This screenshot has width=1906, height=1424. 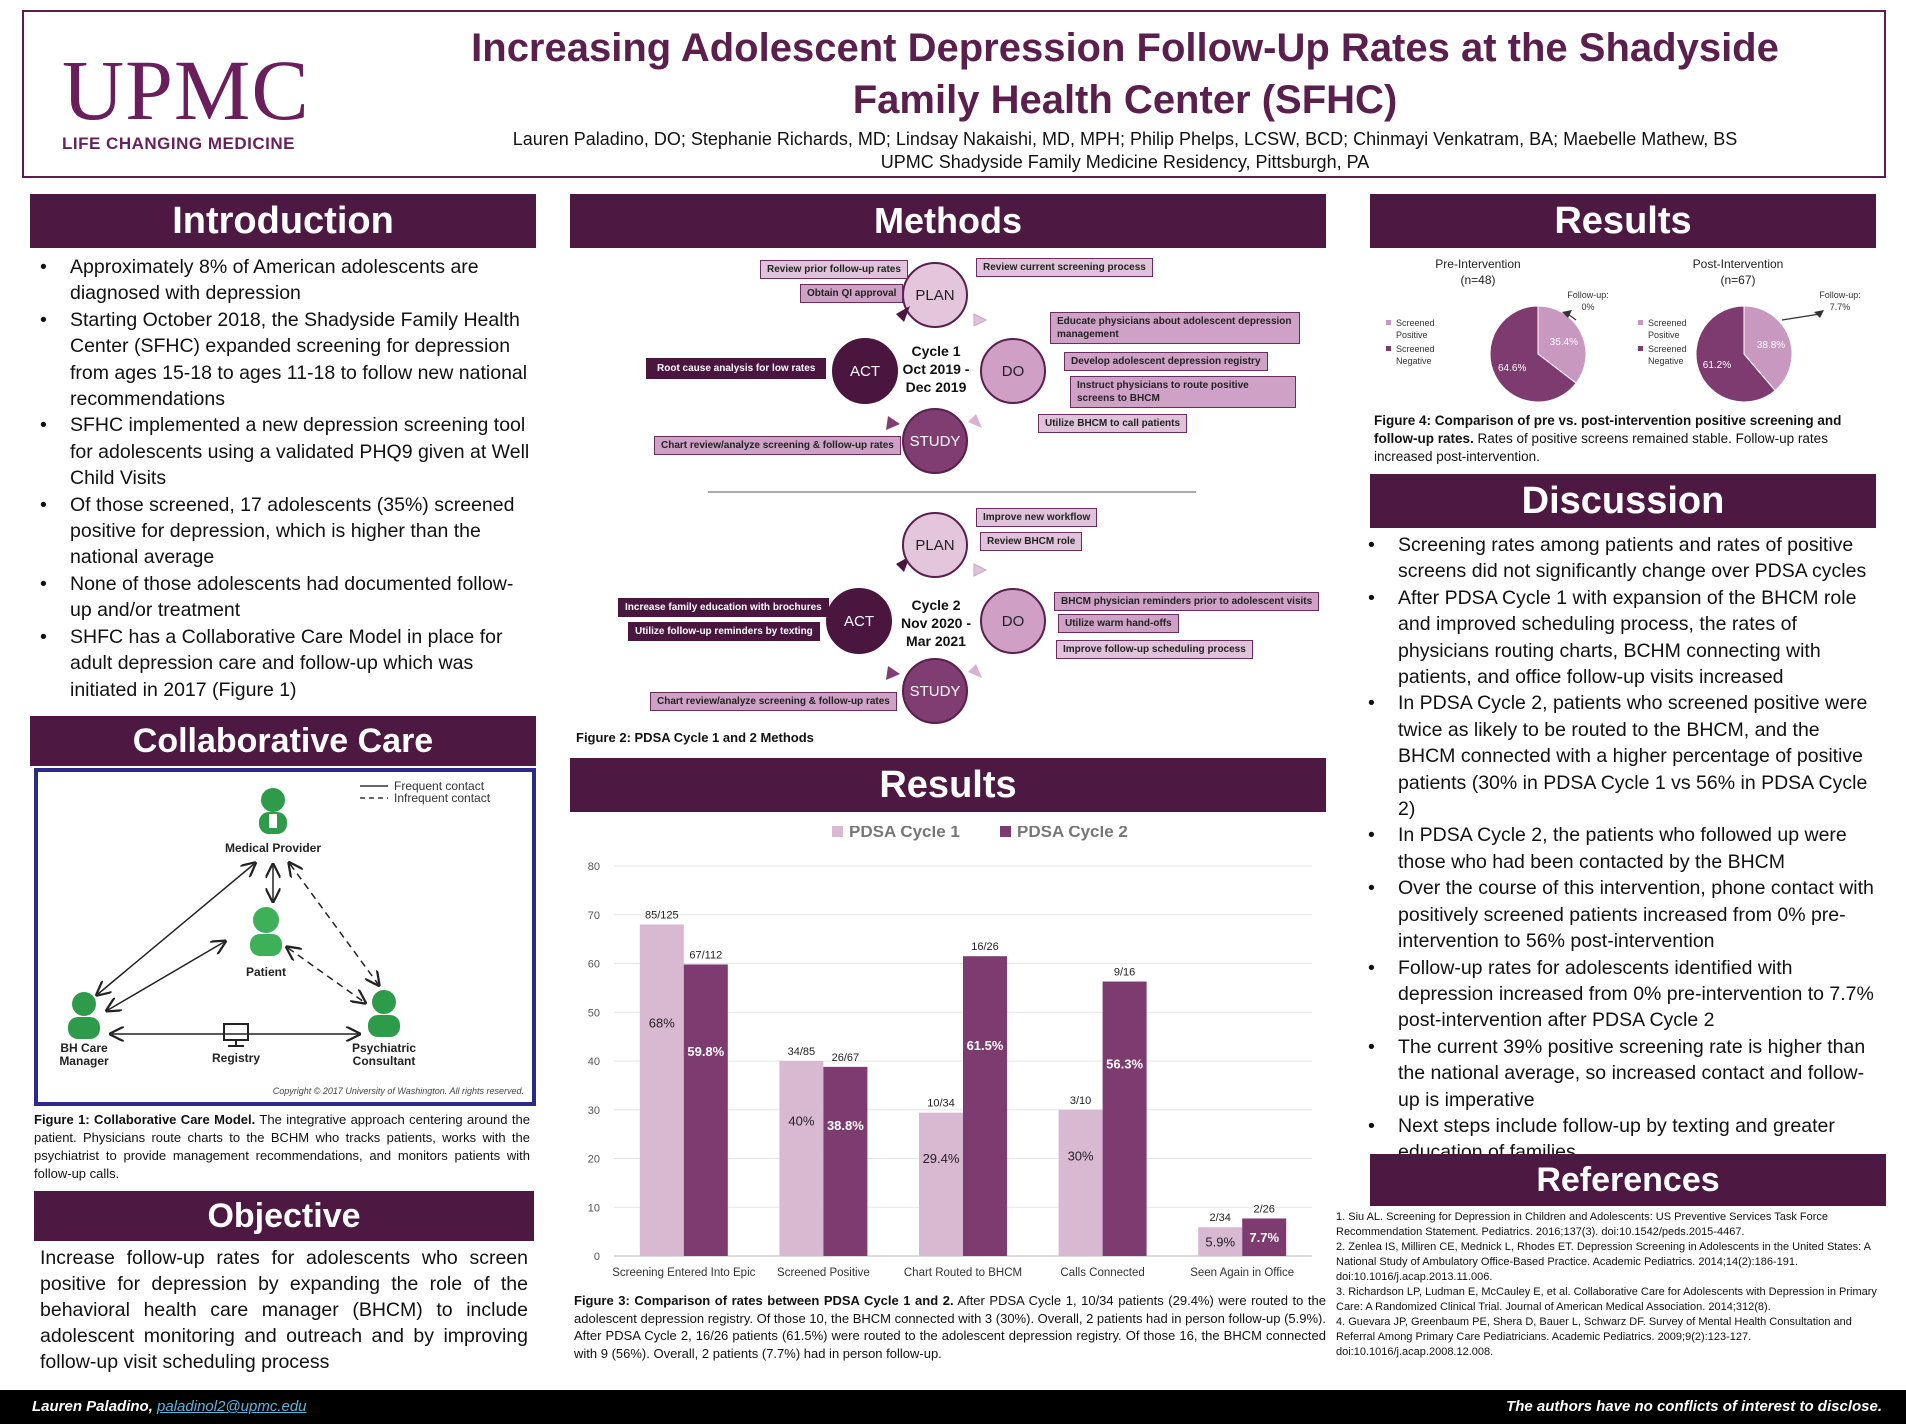 What do you see at coordinates (1628, 1180) in the screenshot?
I see `references-heading: References` at bounding box center [1628, 1180].